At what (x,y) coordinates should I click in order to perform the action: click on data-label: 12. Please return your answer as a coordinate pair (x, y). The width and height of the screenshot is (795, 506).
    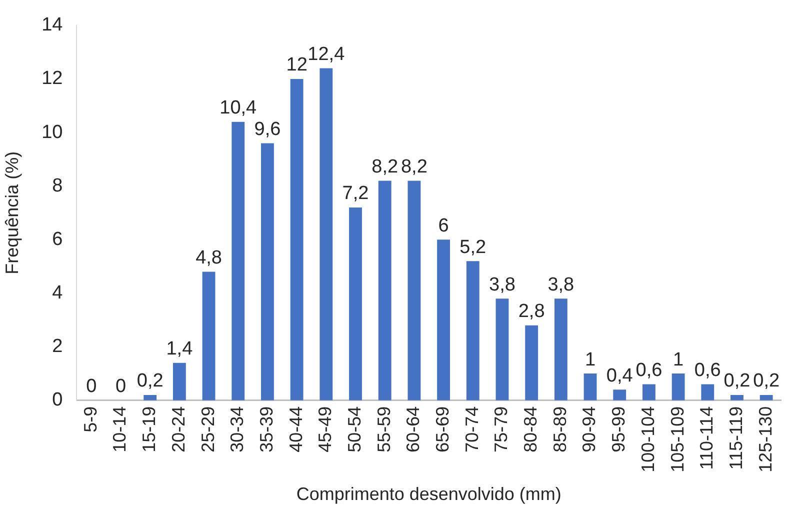
    Looking at the image, I should click on (297, 65).